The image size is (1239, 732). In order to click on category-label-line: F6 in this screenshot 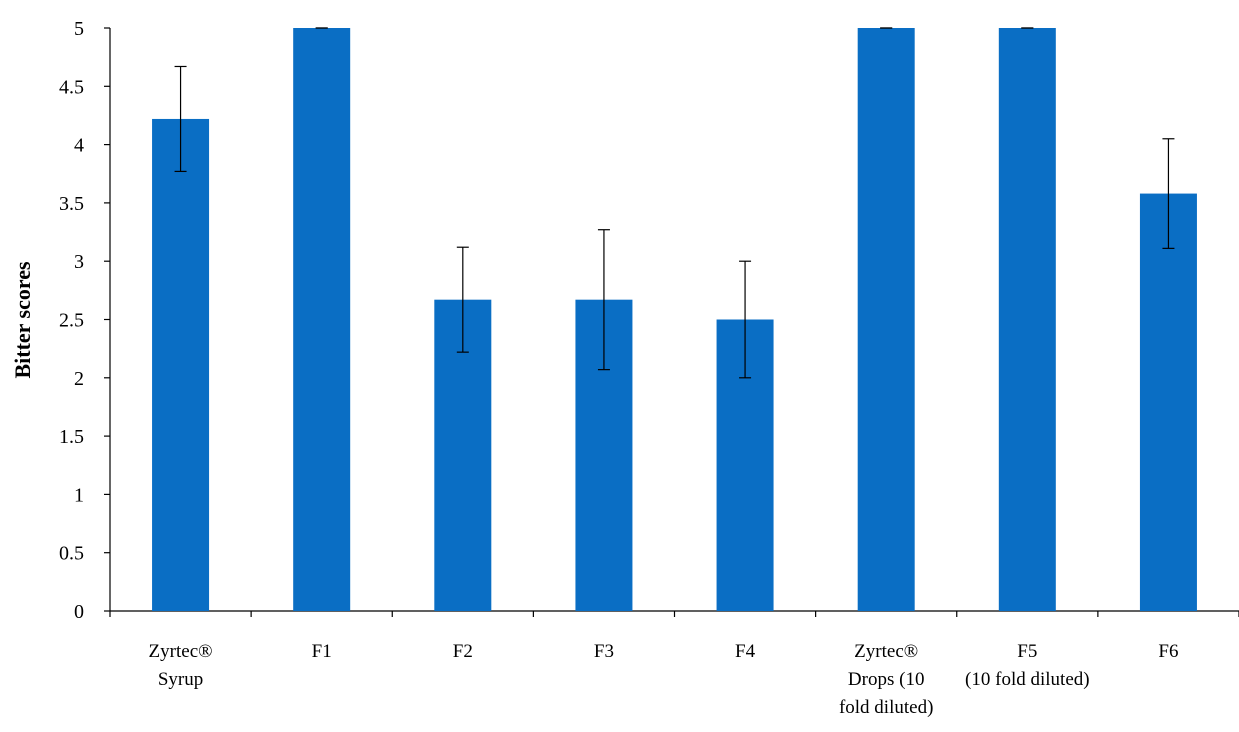, I will do `click(1168, 651)`.